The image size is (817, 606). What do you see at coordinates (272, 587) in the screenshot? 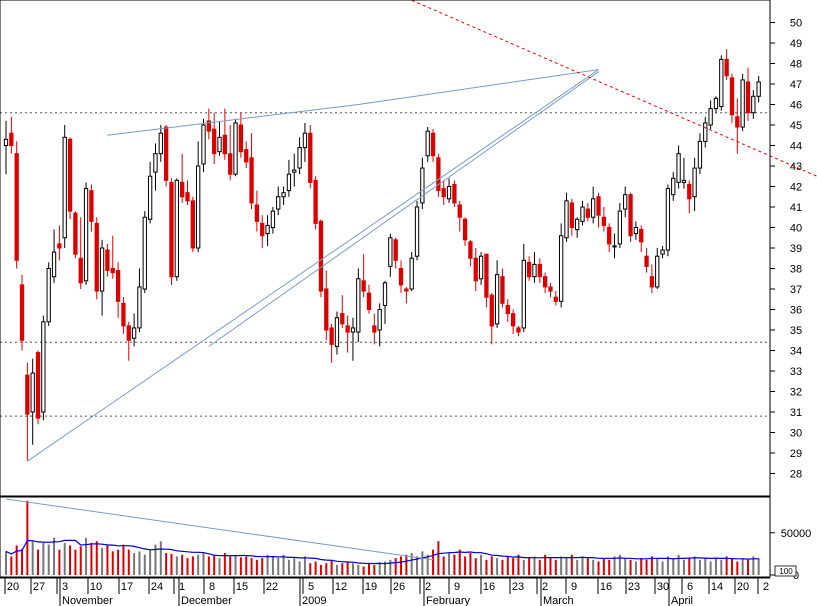
I see `x-day-label: 22` at bounding box center [272, 587].